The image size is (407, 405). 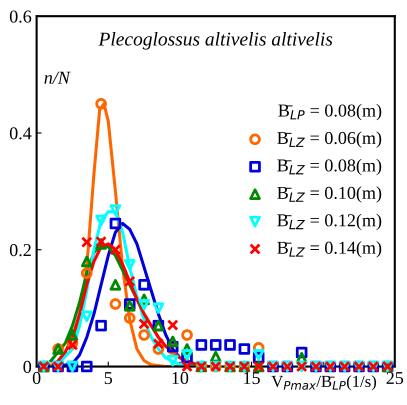 What do you see at coordinates (329, 139) in the screenshot?
I see `legend-label: B̄$_{LZ}$ = 0.06(m)` at bounding box center [329, 139].